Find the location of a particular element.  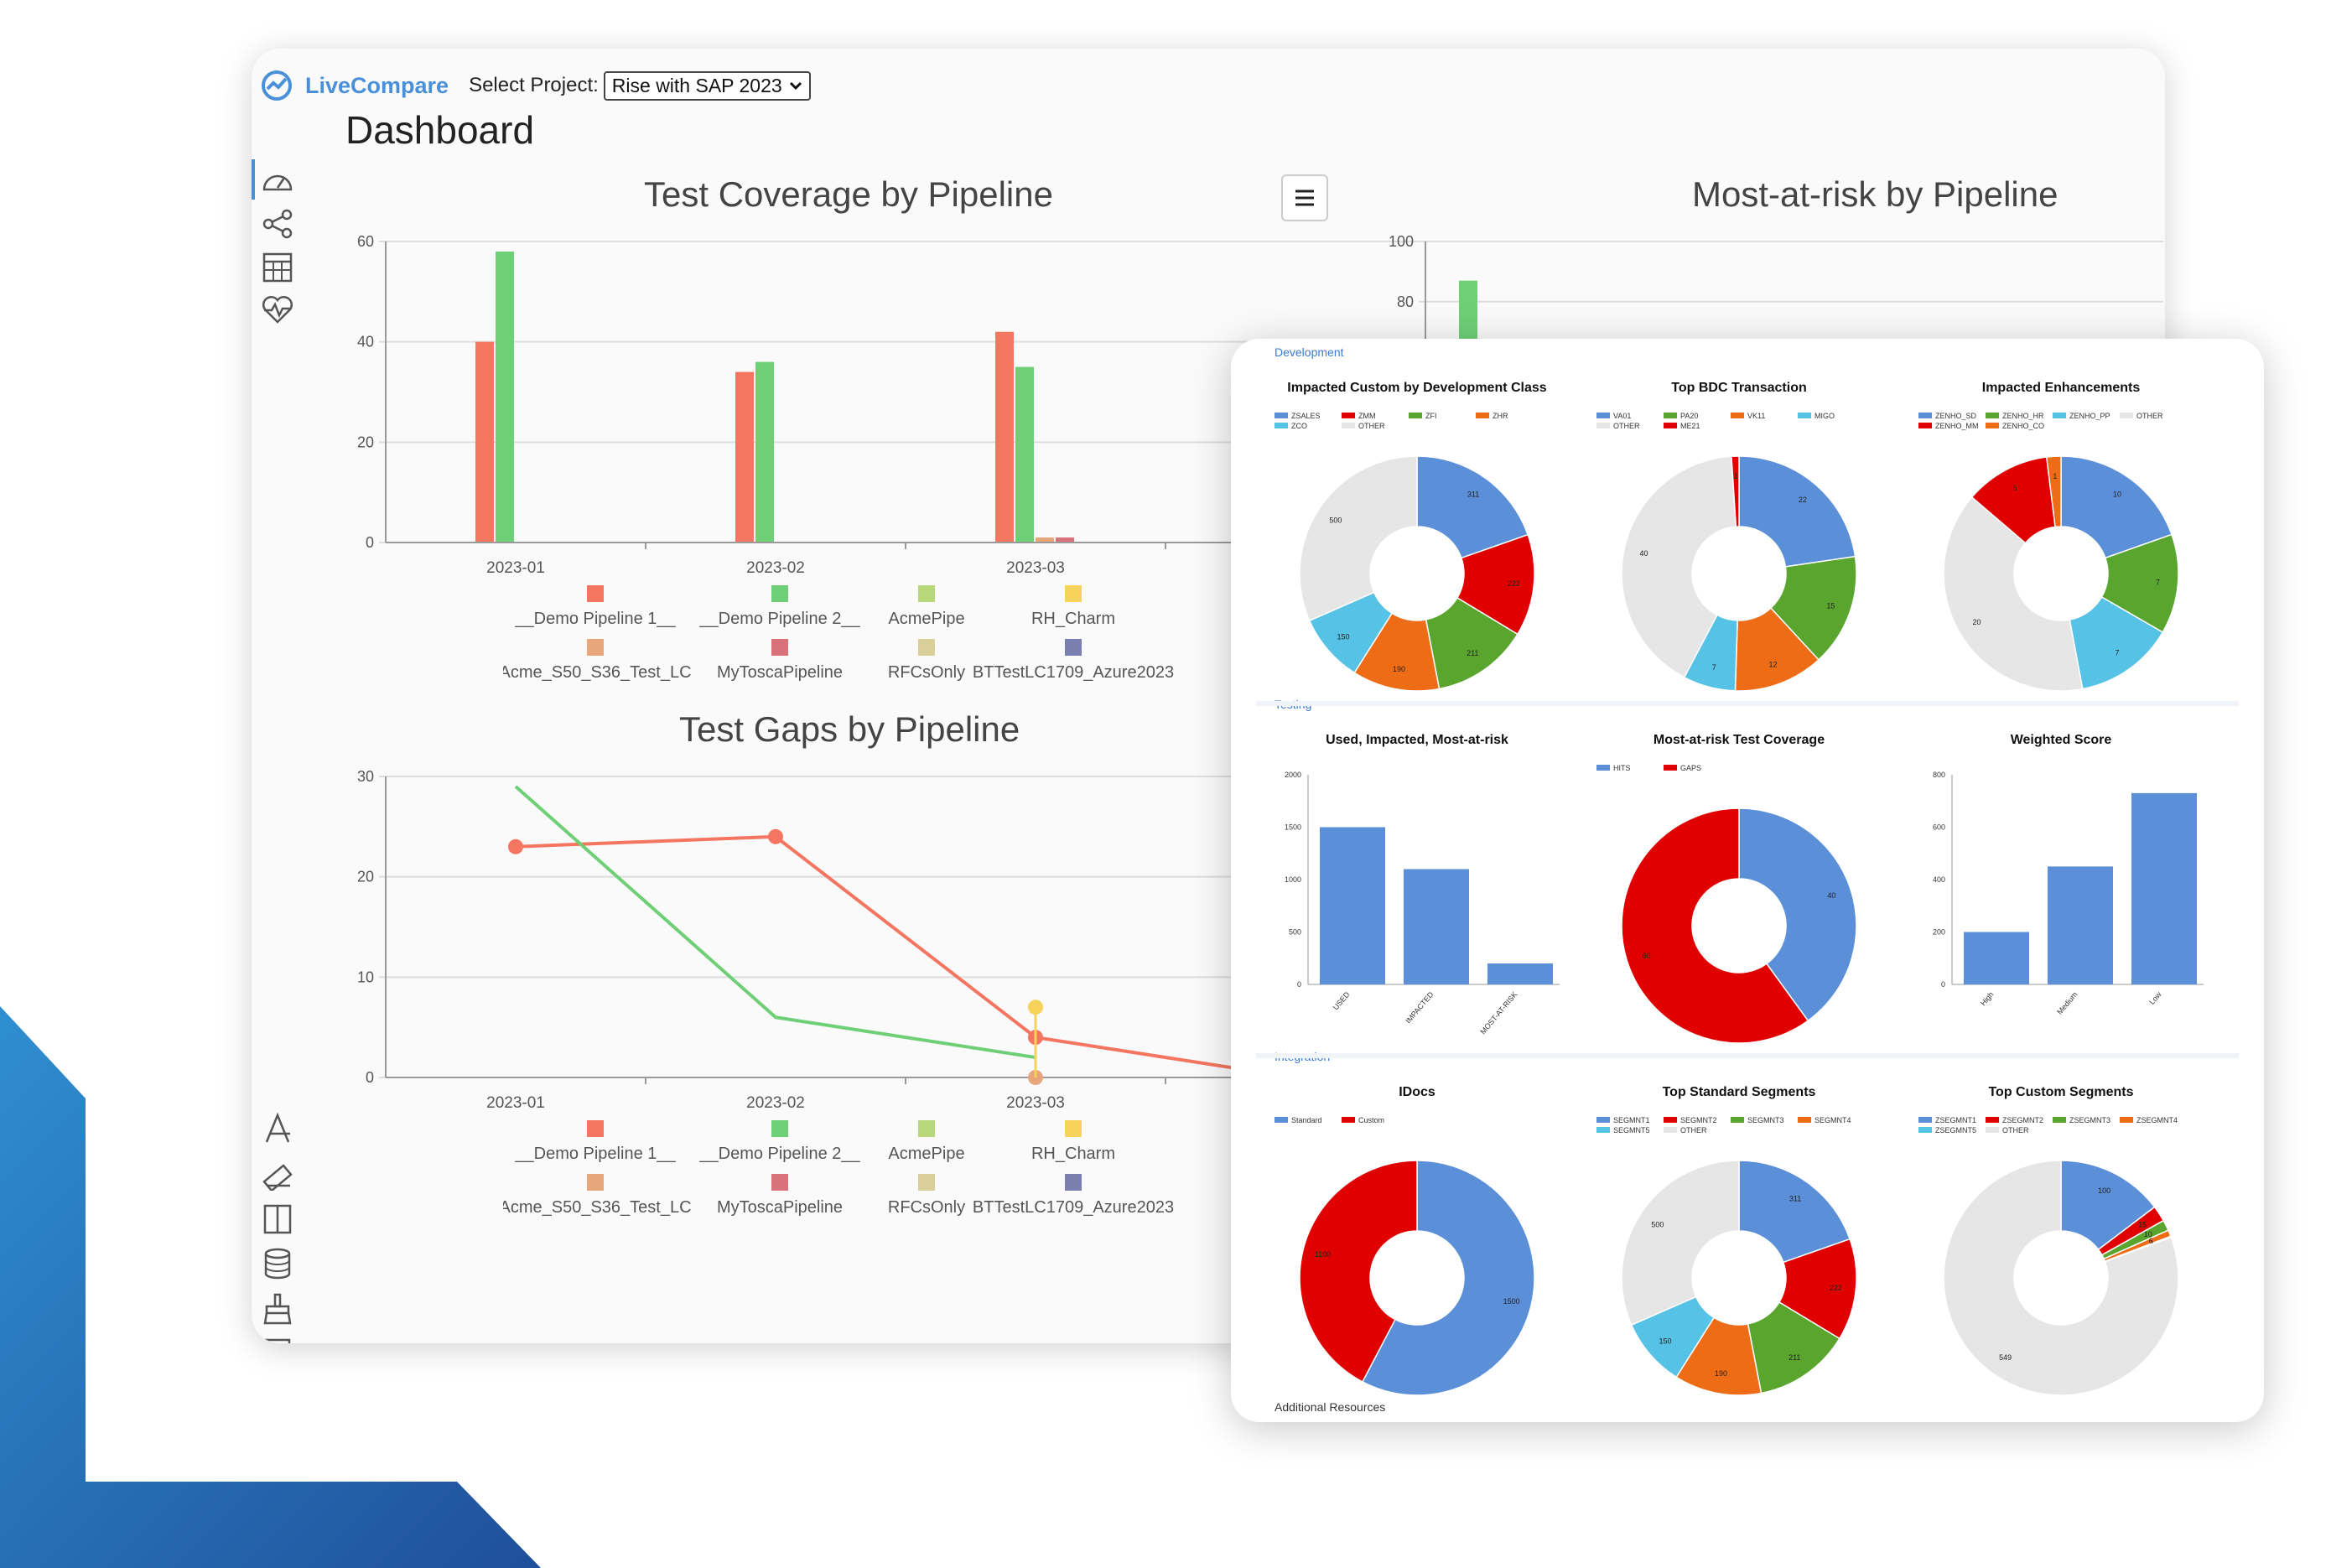

decor-blue-shape is located at coordinates (270, 1287).